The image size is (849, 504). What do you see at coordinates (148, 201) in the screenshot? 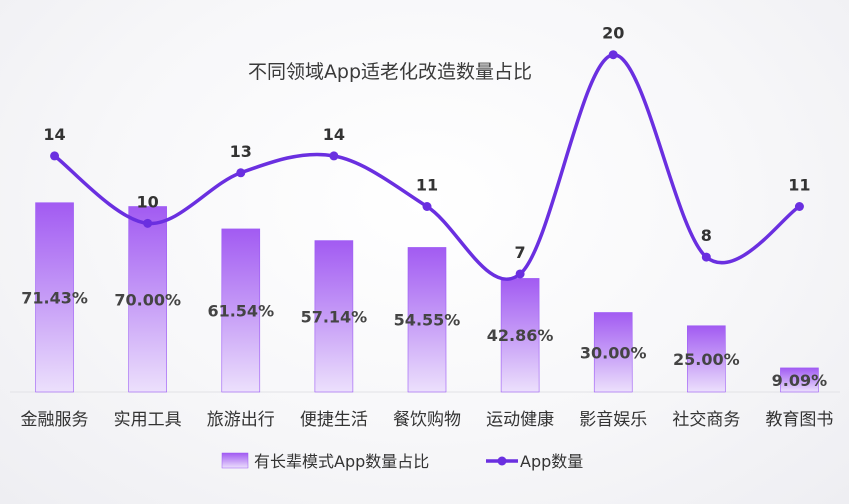
I see `line-value-label: 10` at bounding box center [148, 201].